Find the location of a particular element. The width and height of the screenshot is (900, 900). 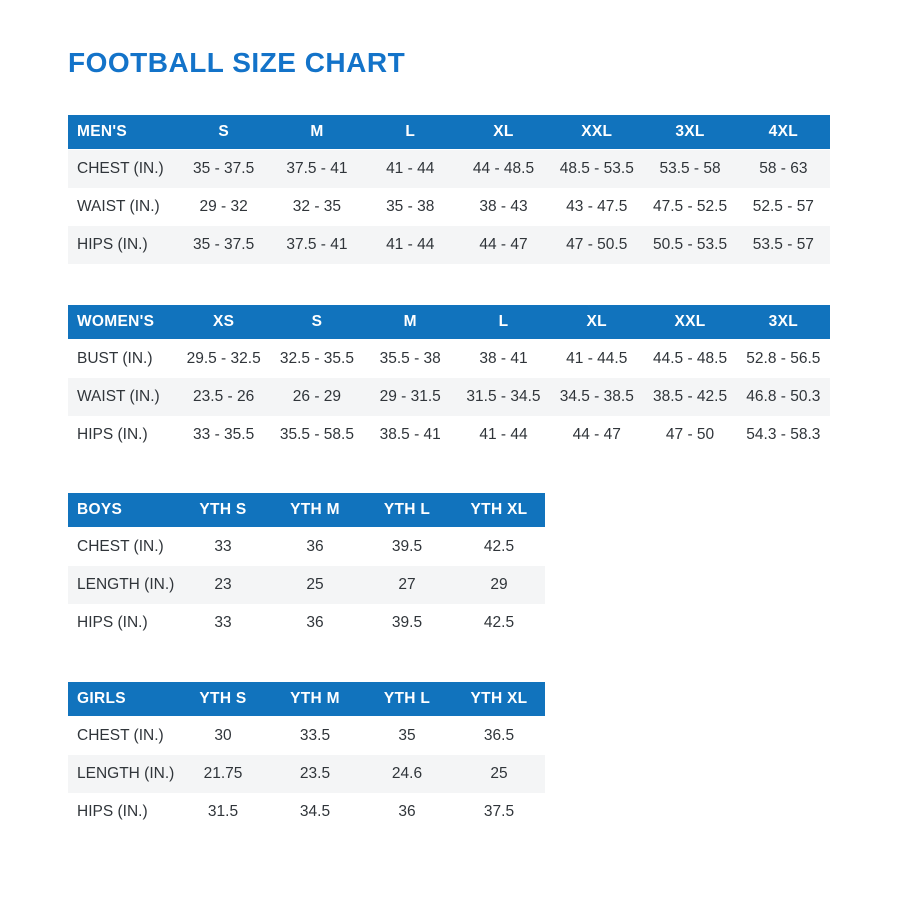

table-cell: 48.5 - 53.5 is located at coordinates (597, 168).